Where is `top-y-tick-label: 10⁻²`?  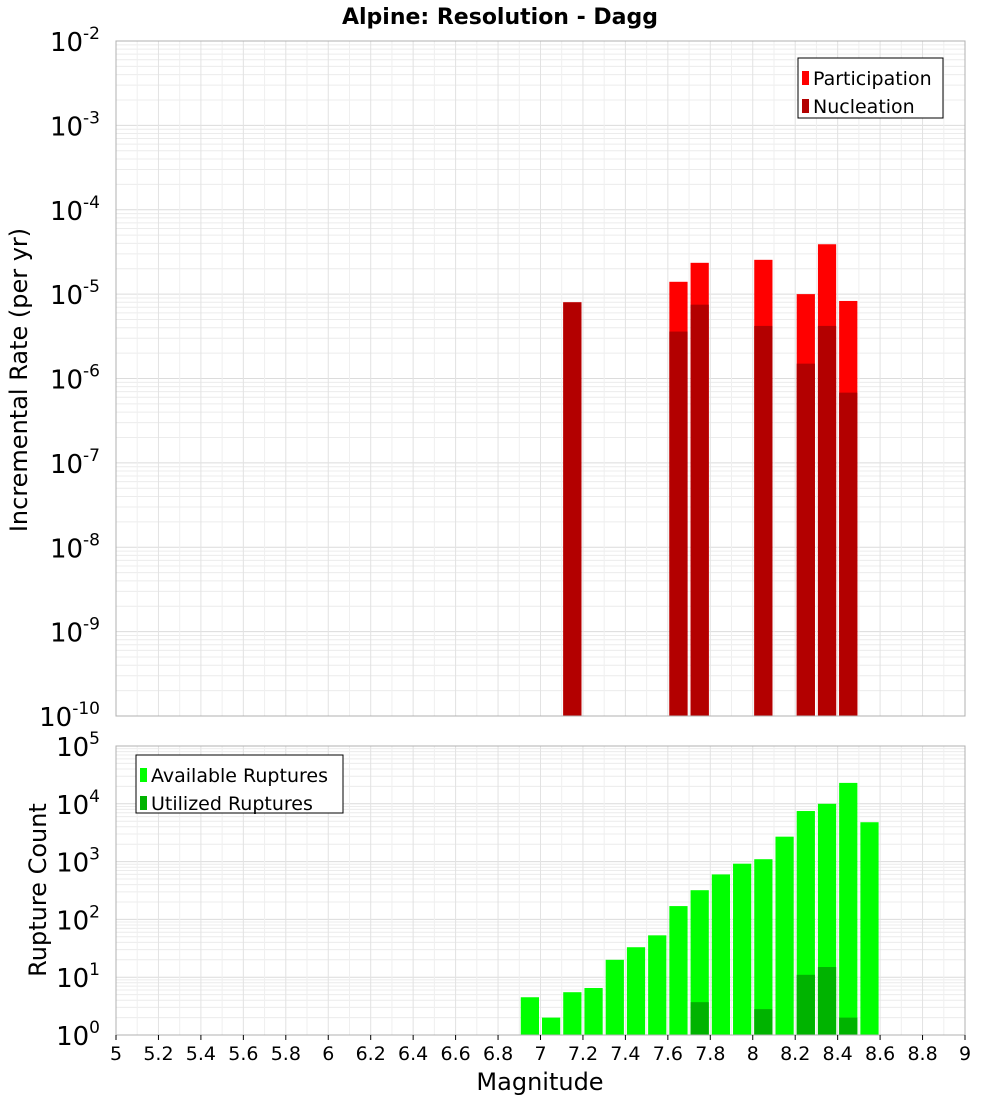 top-y-tick-label: 10⁻² is located at coordinates (75, 41).